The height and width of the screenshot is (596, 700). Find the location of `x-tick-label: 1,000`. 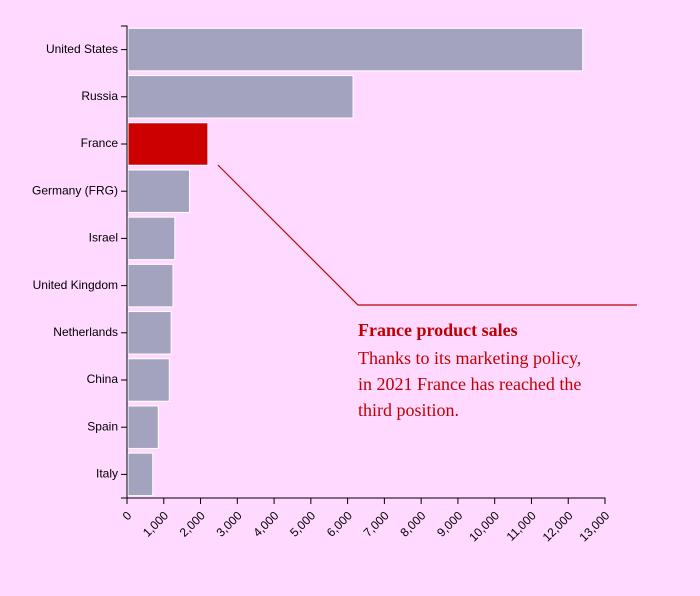

x-tick-label: 1,000 is located at coordinates (155, 523).